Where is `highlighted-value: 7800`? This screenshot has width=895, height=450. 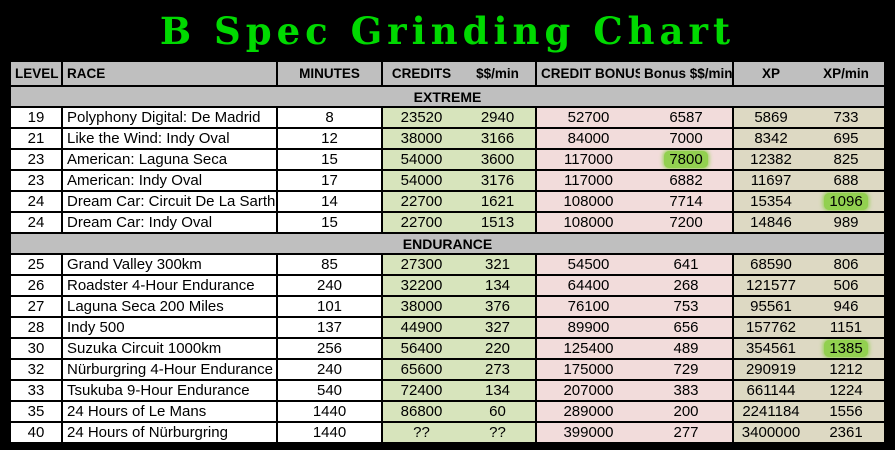 highlighted-value: 7800 is located at coordinates (686, 159).